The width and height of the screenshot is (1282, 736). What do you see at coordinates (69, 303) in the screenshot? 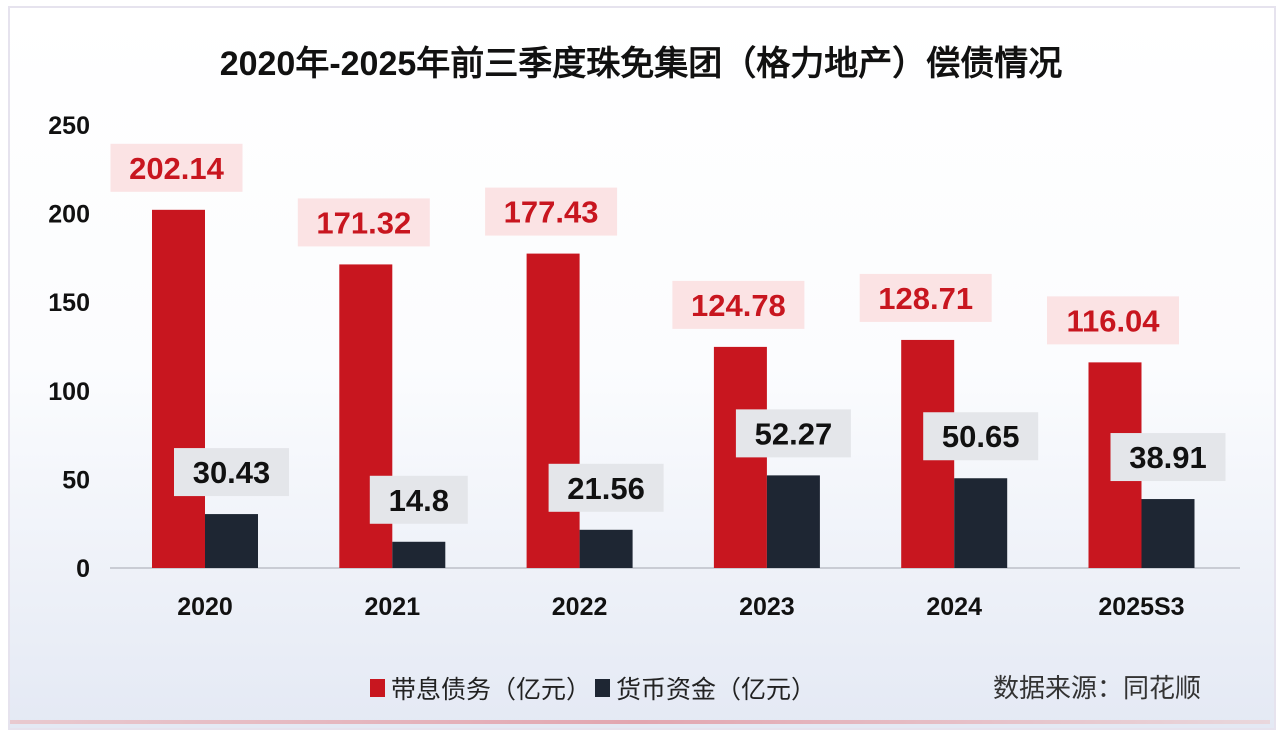
I see `y-tick-label: 150` at bounding box center [69, 303].